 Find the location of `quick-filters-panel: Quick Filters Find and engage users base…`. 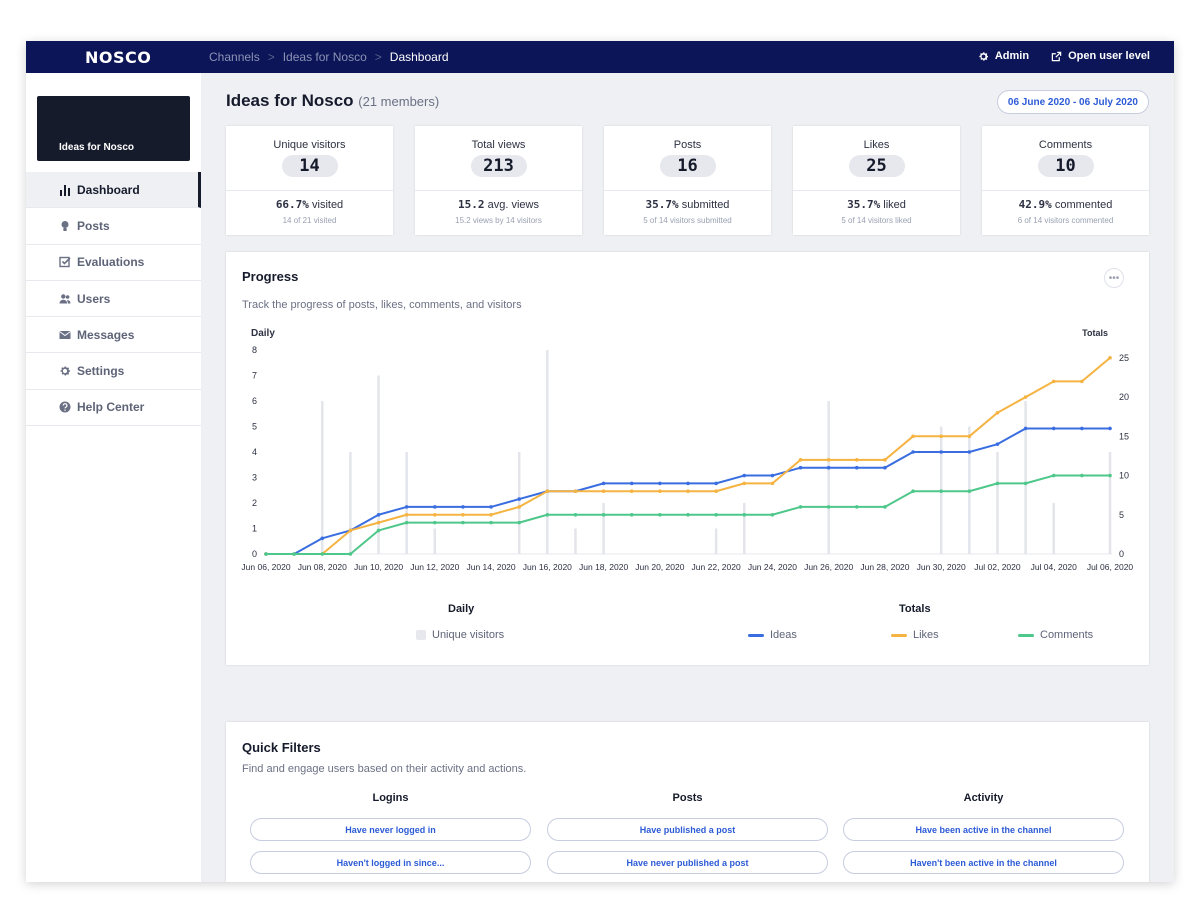

quick-filters-panel: Quick Filters Find and engage users base… is located at coordinates (687, 802).